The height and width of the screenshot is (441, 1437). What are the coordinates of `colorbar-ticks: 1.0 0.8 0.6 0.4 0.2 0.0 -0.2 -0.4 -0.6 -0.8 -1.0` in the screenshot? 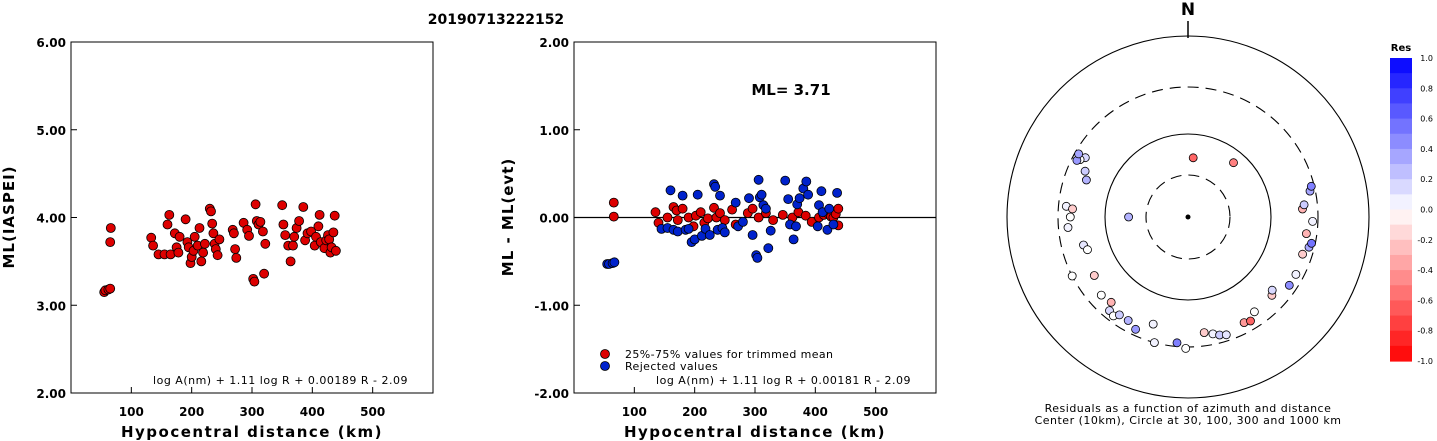 It's located at (1425, 210).